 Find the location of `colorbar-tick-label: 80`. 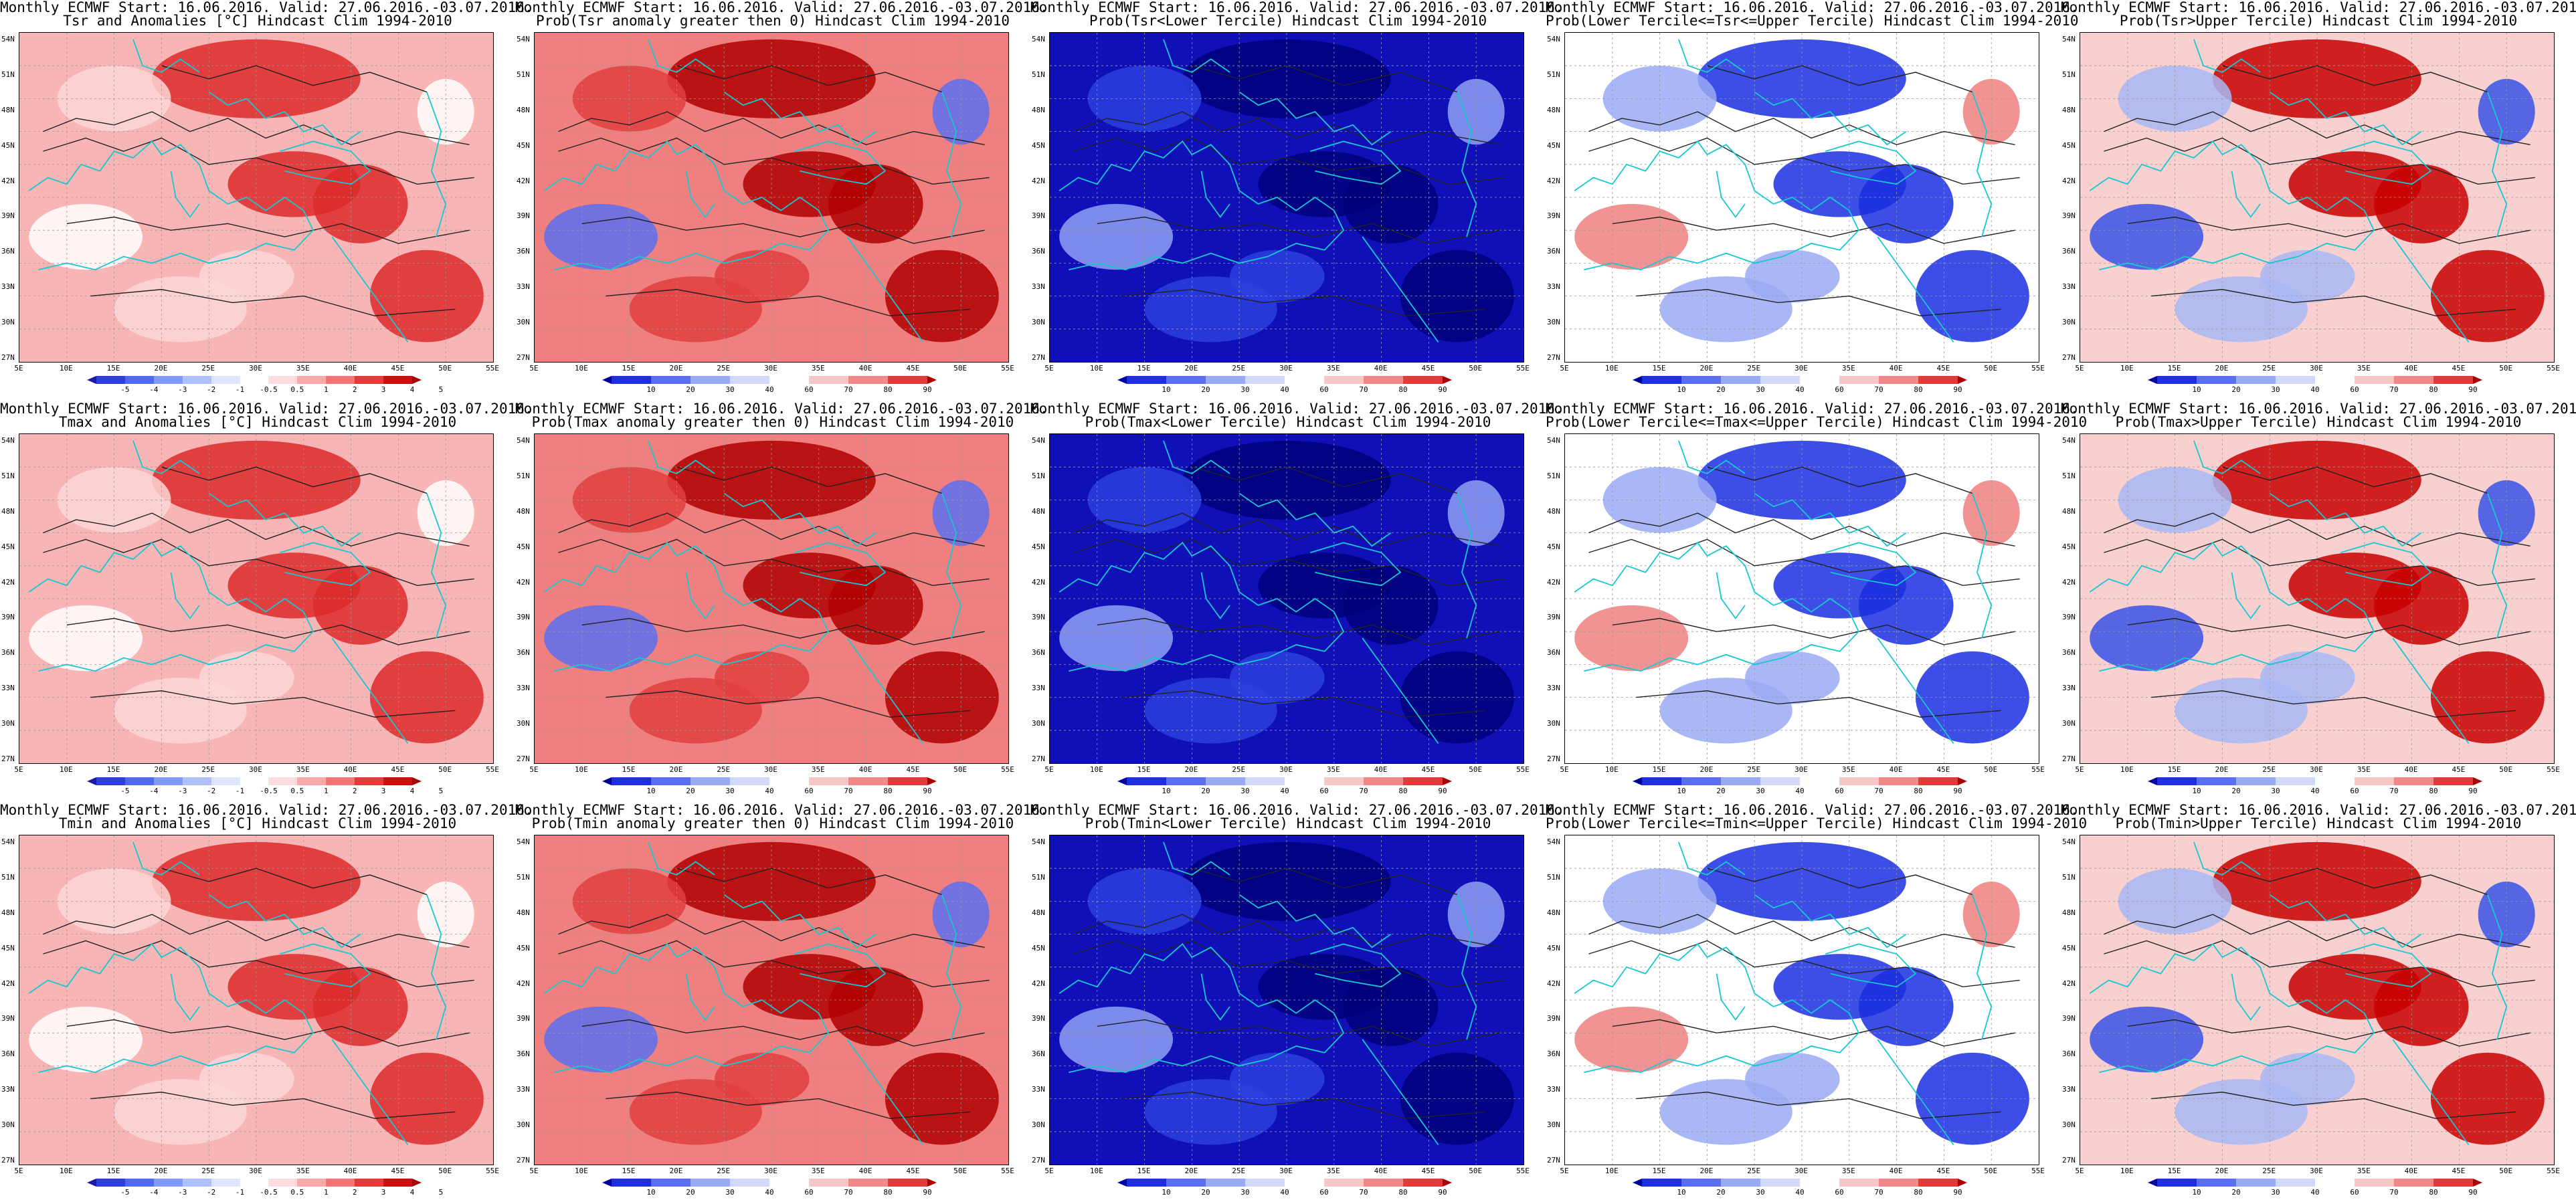

colorbar-tick-label: 80 is located at coordinates (2433, 791).